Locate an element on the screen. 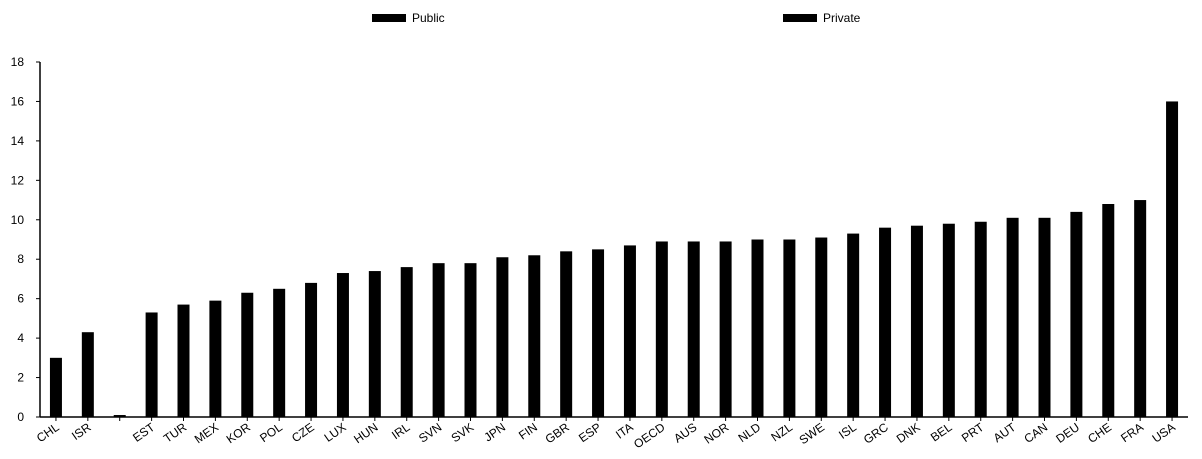 This screenshot has width=1202, height=459. category-label-est: EST is located at coordinates (144, 432).